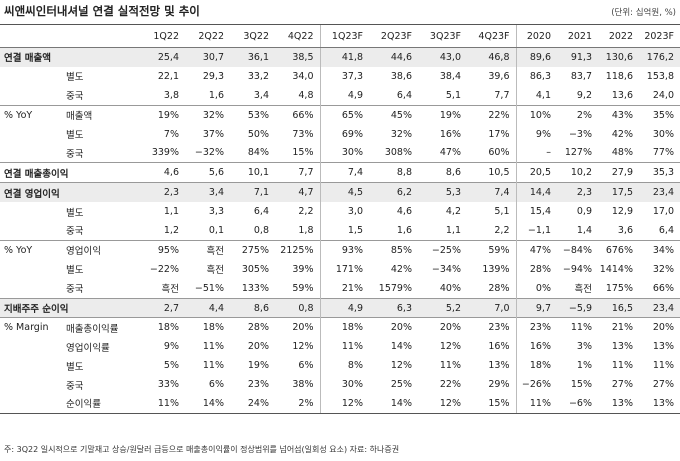 The image size is (680, 461). I want to click on cell: 77%, so click(663, 153).